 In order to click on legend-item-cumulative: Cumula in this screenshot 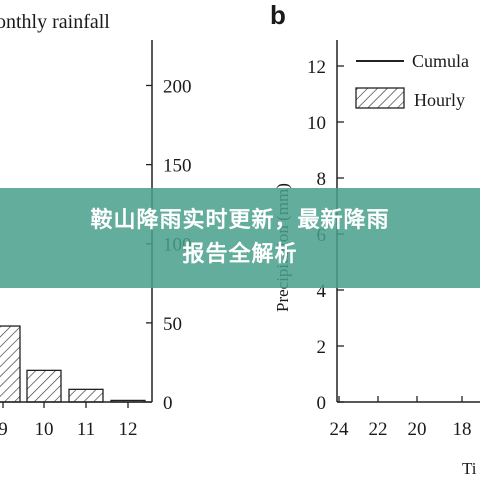, I will do `click(440, 61)`.